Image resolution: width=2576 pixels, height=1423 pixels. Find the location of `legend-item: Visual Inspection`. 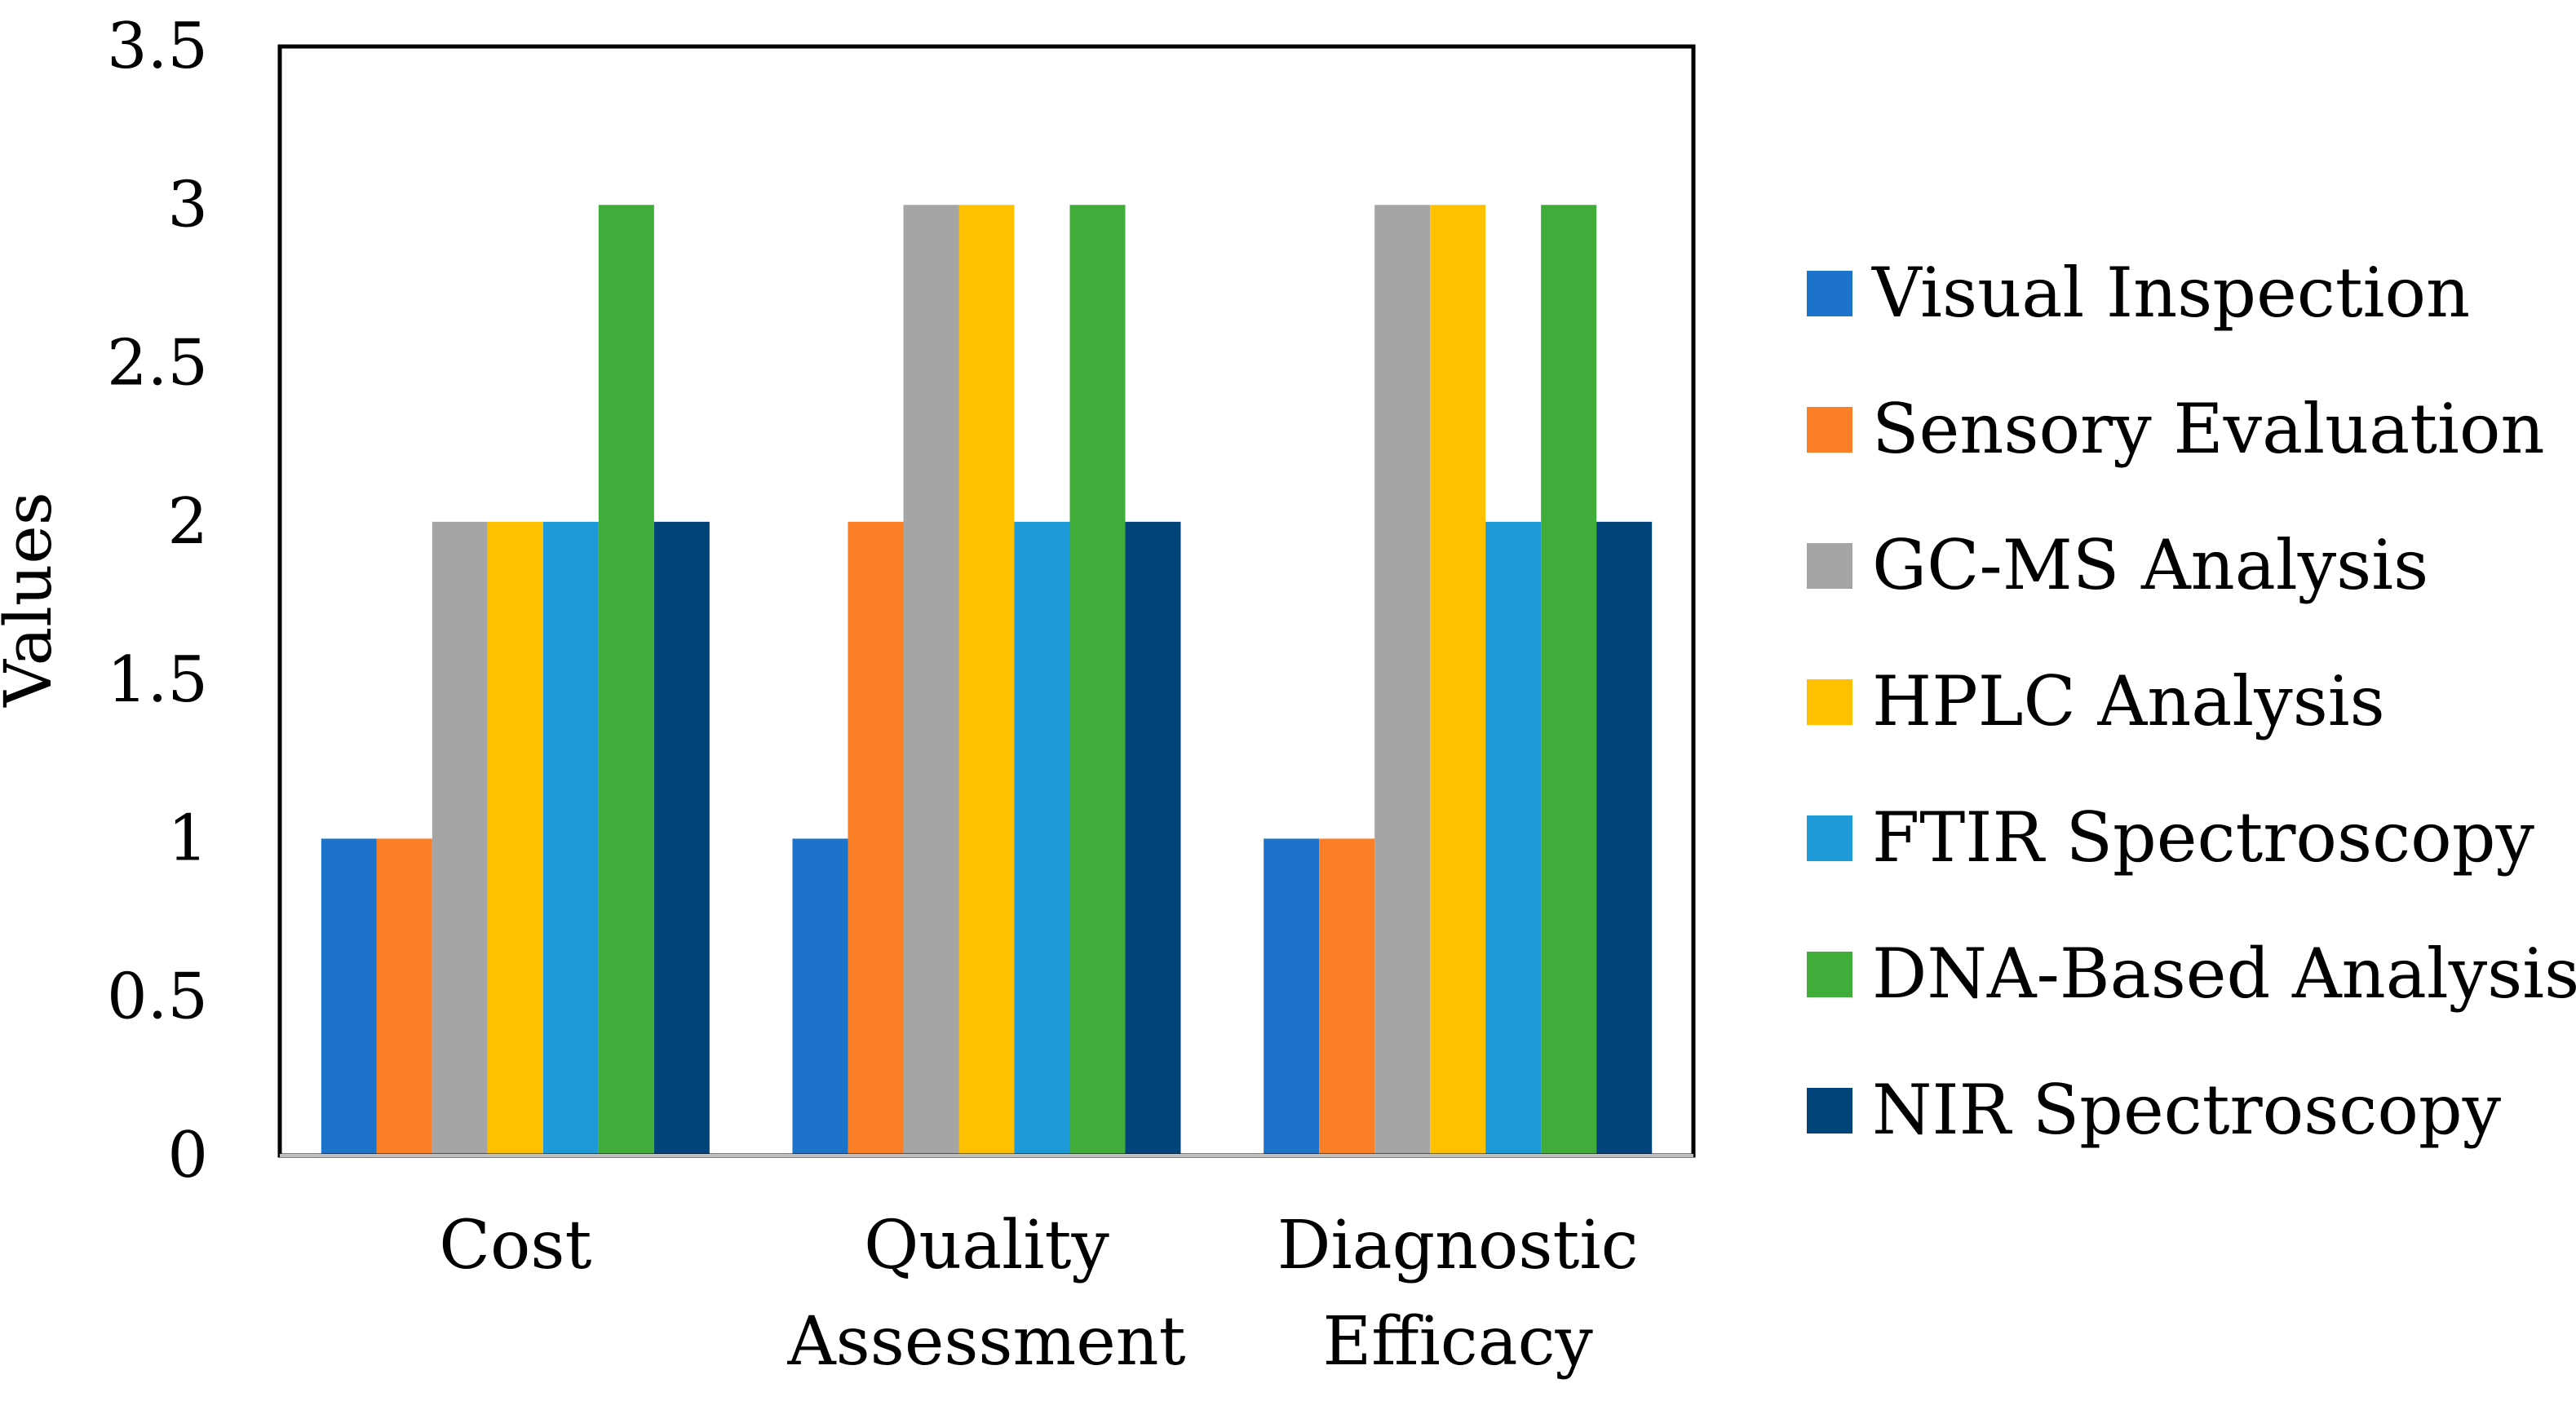

legend-item: Visual Inspection is located at coordinates (2138, 293).